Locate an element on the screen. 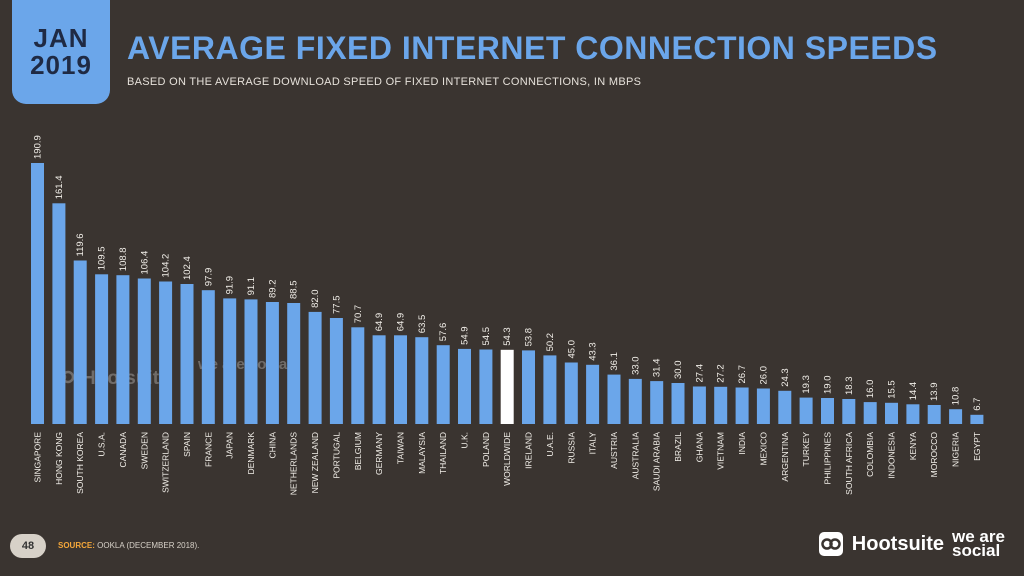 This screenshot has height=576, width=1024. value-label: 119.6 is located at coordinates (80, 244).